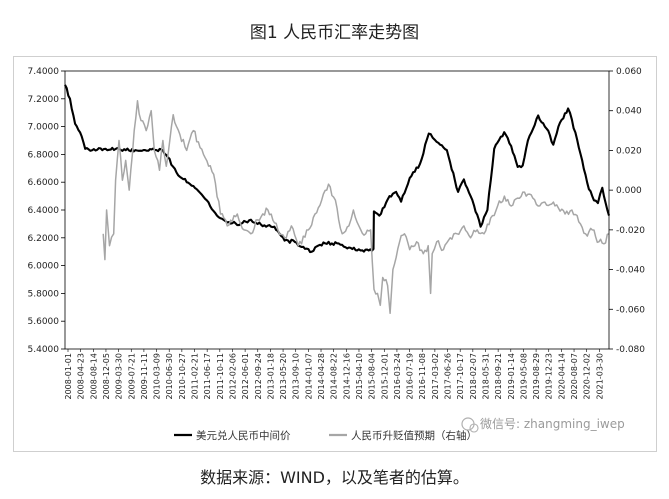 This screenshot has height=499, width=669. Describe the element at coordinates (44, 183) in the screenshot. I see `left-tick-label: 6.6000` at that location.